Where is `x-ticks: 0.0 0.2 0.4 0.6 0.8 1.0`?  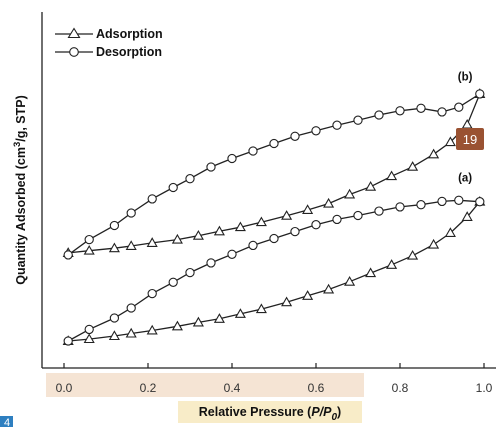
x-ticks: 0.0 0.2 0.4 0.6 0.8 1.0 is located at coordinates (274, 379).